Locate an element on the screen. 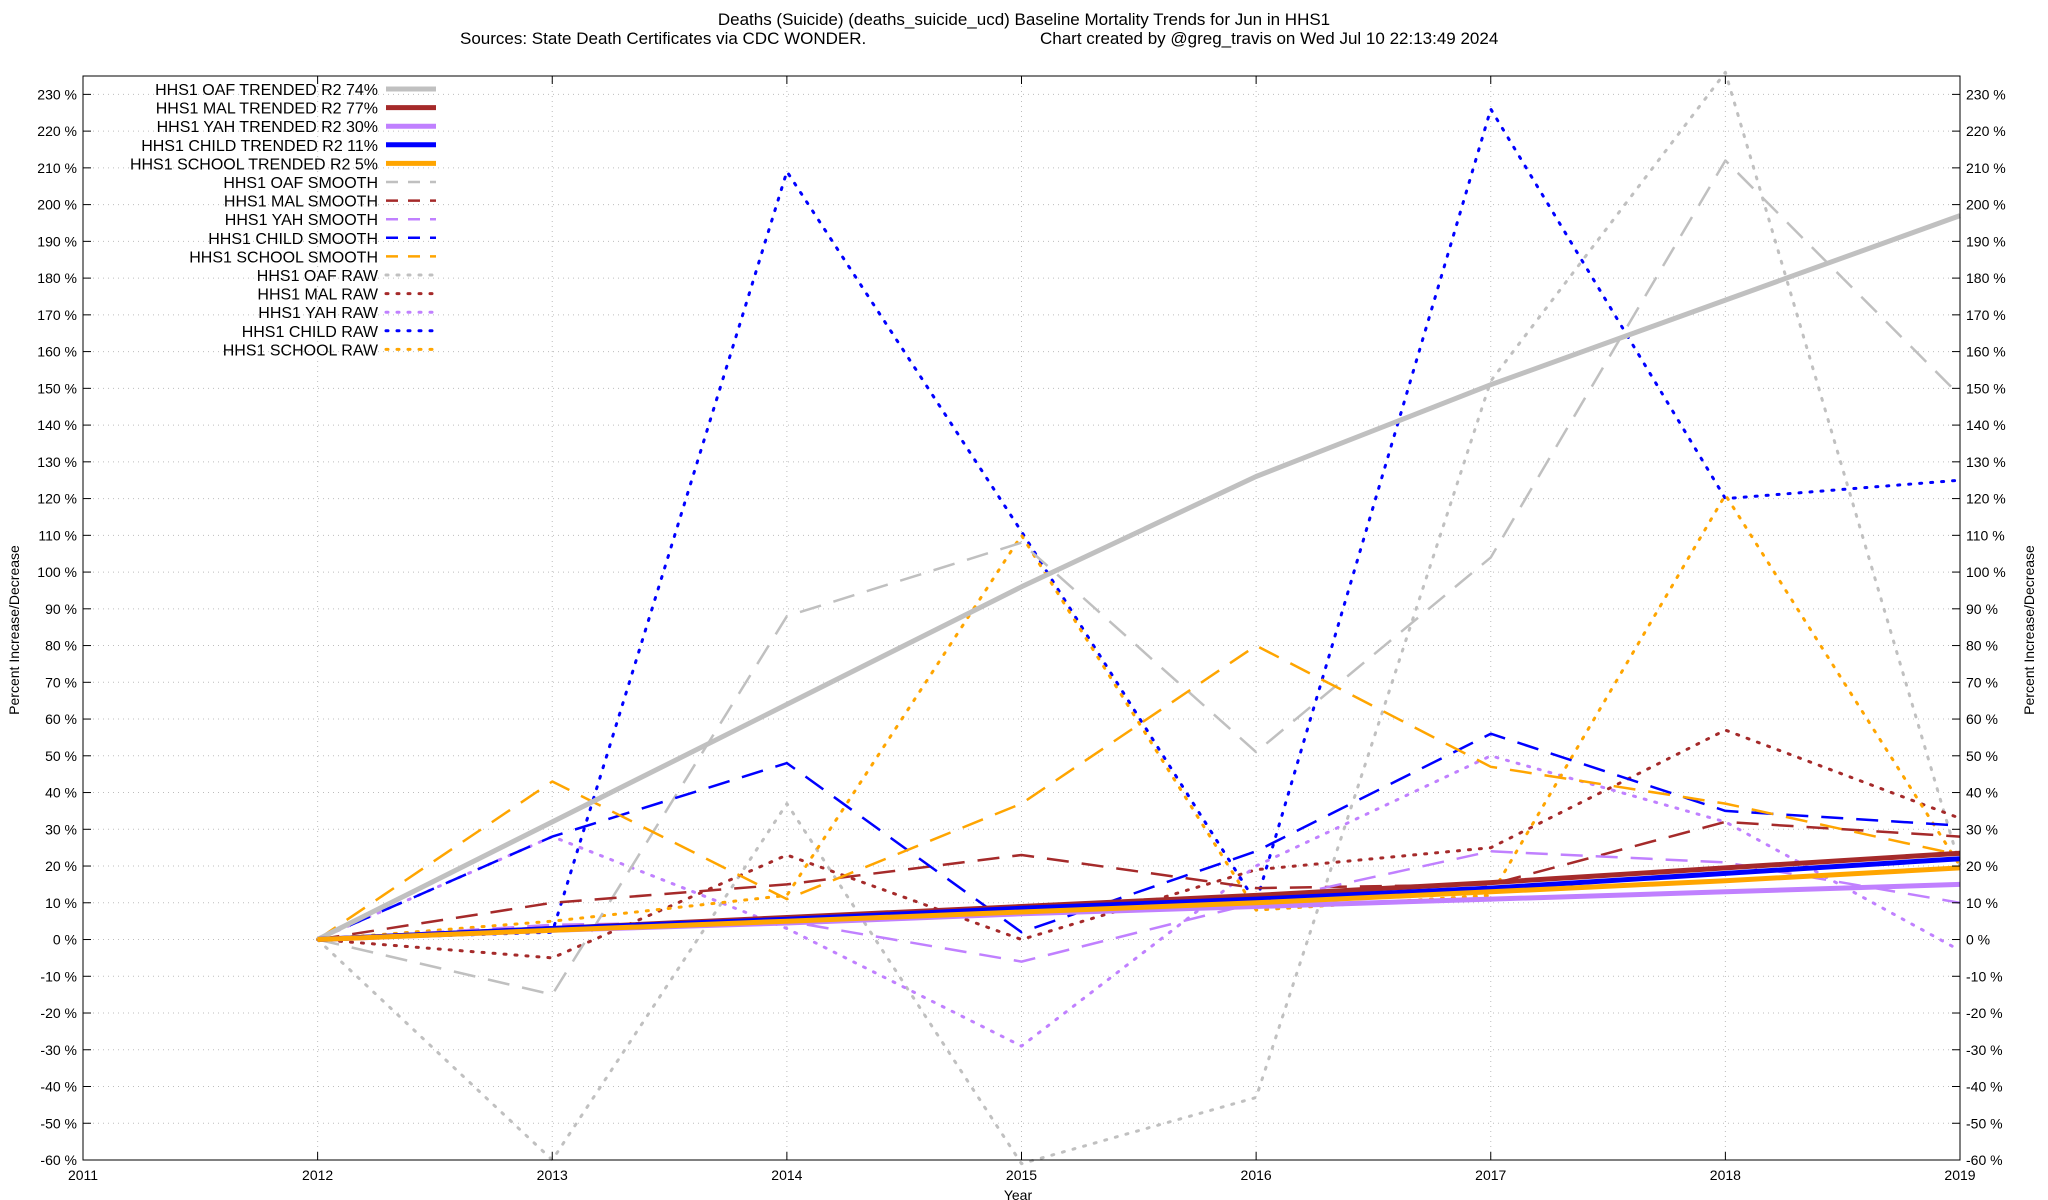  x-tick-label: 2016 is located at coordinates (1256, 1175).